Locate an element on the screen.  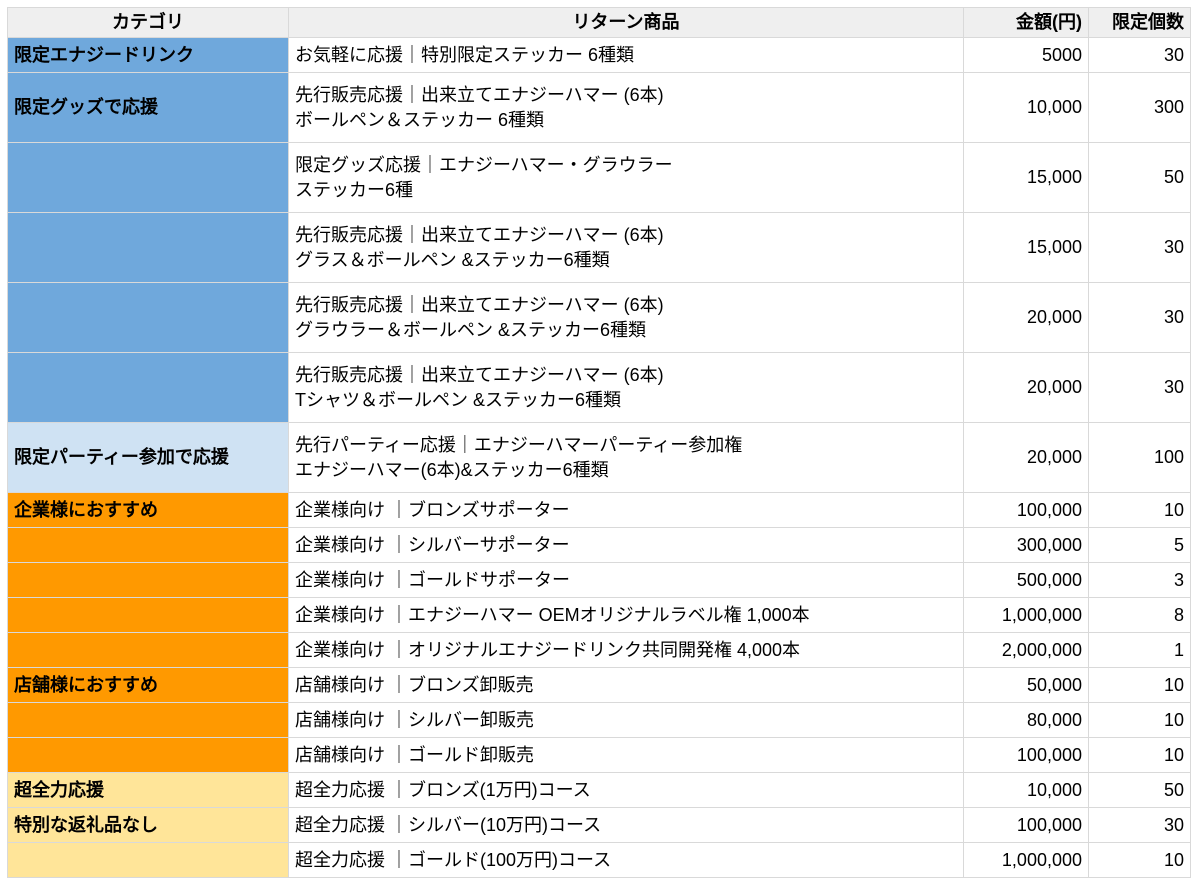
item-cell: 店舗様向け ｜ブロンズ卸販売 is located at coordinates (626, 685).